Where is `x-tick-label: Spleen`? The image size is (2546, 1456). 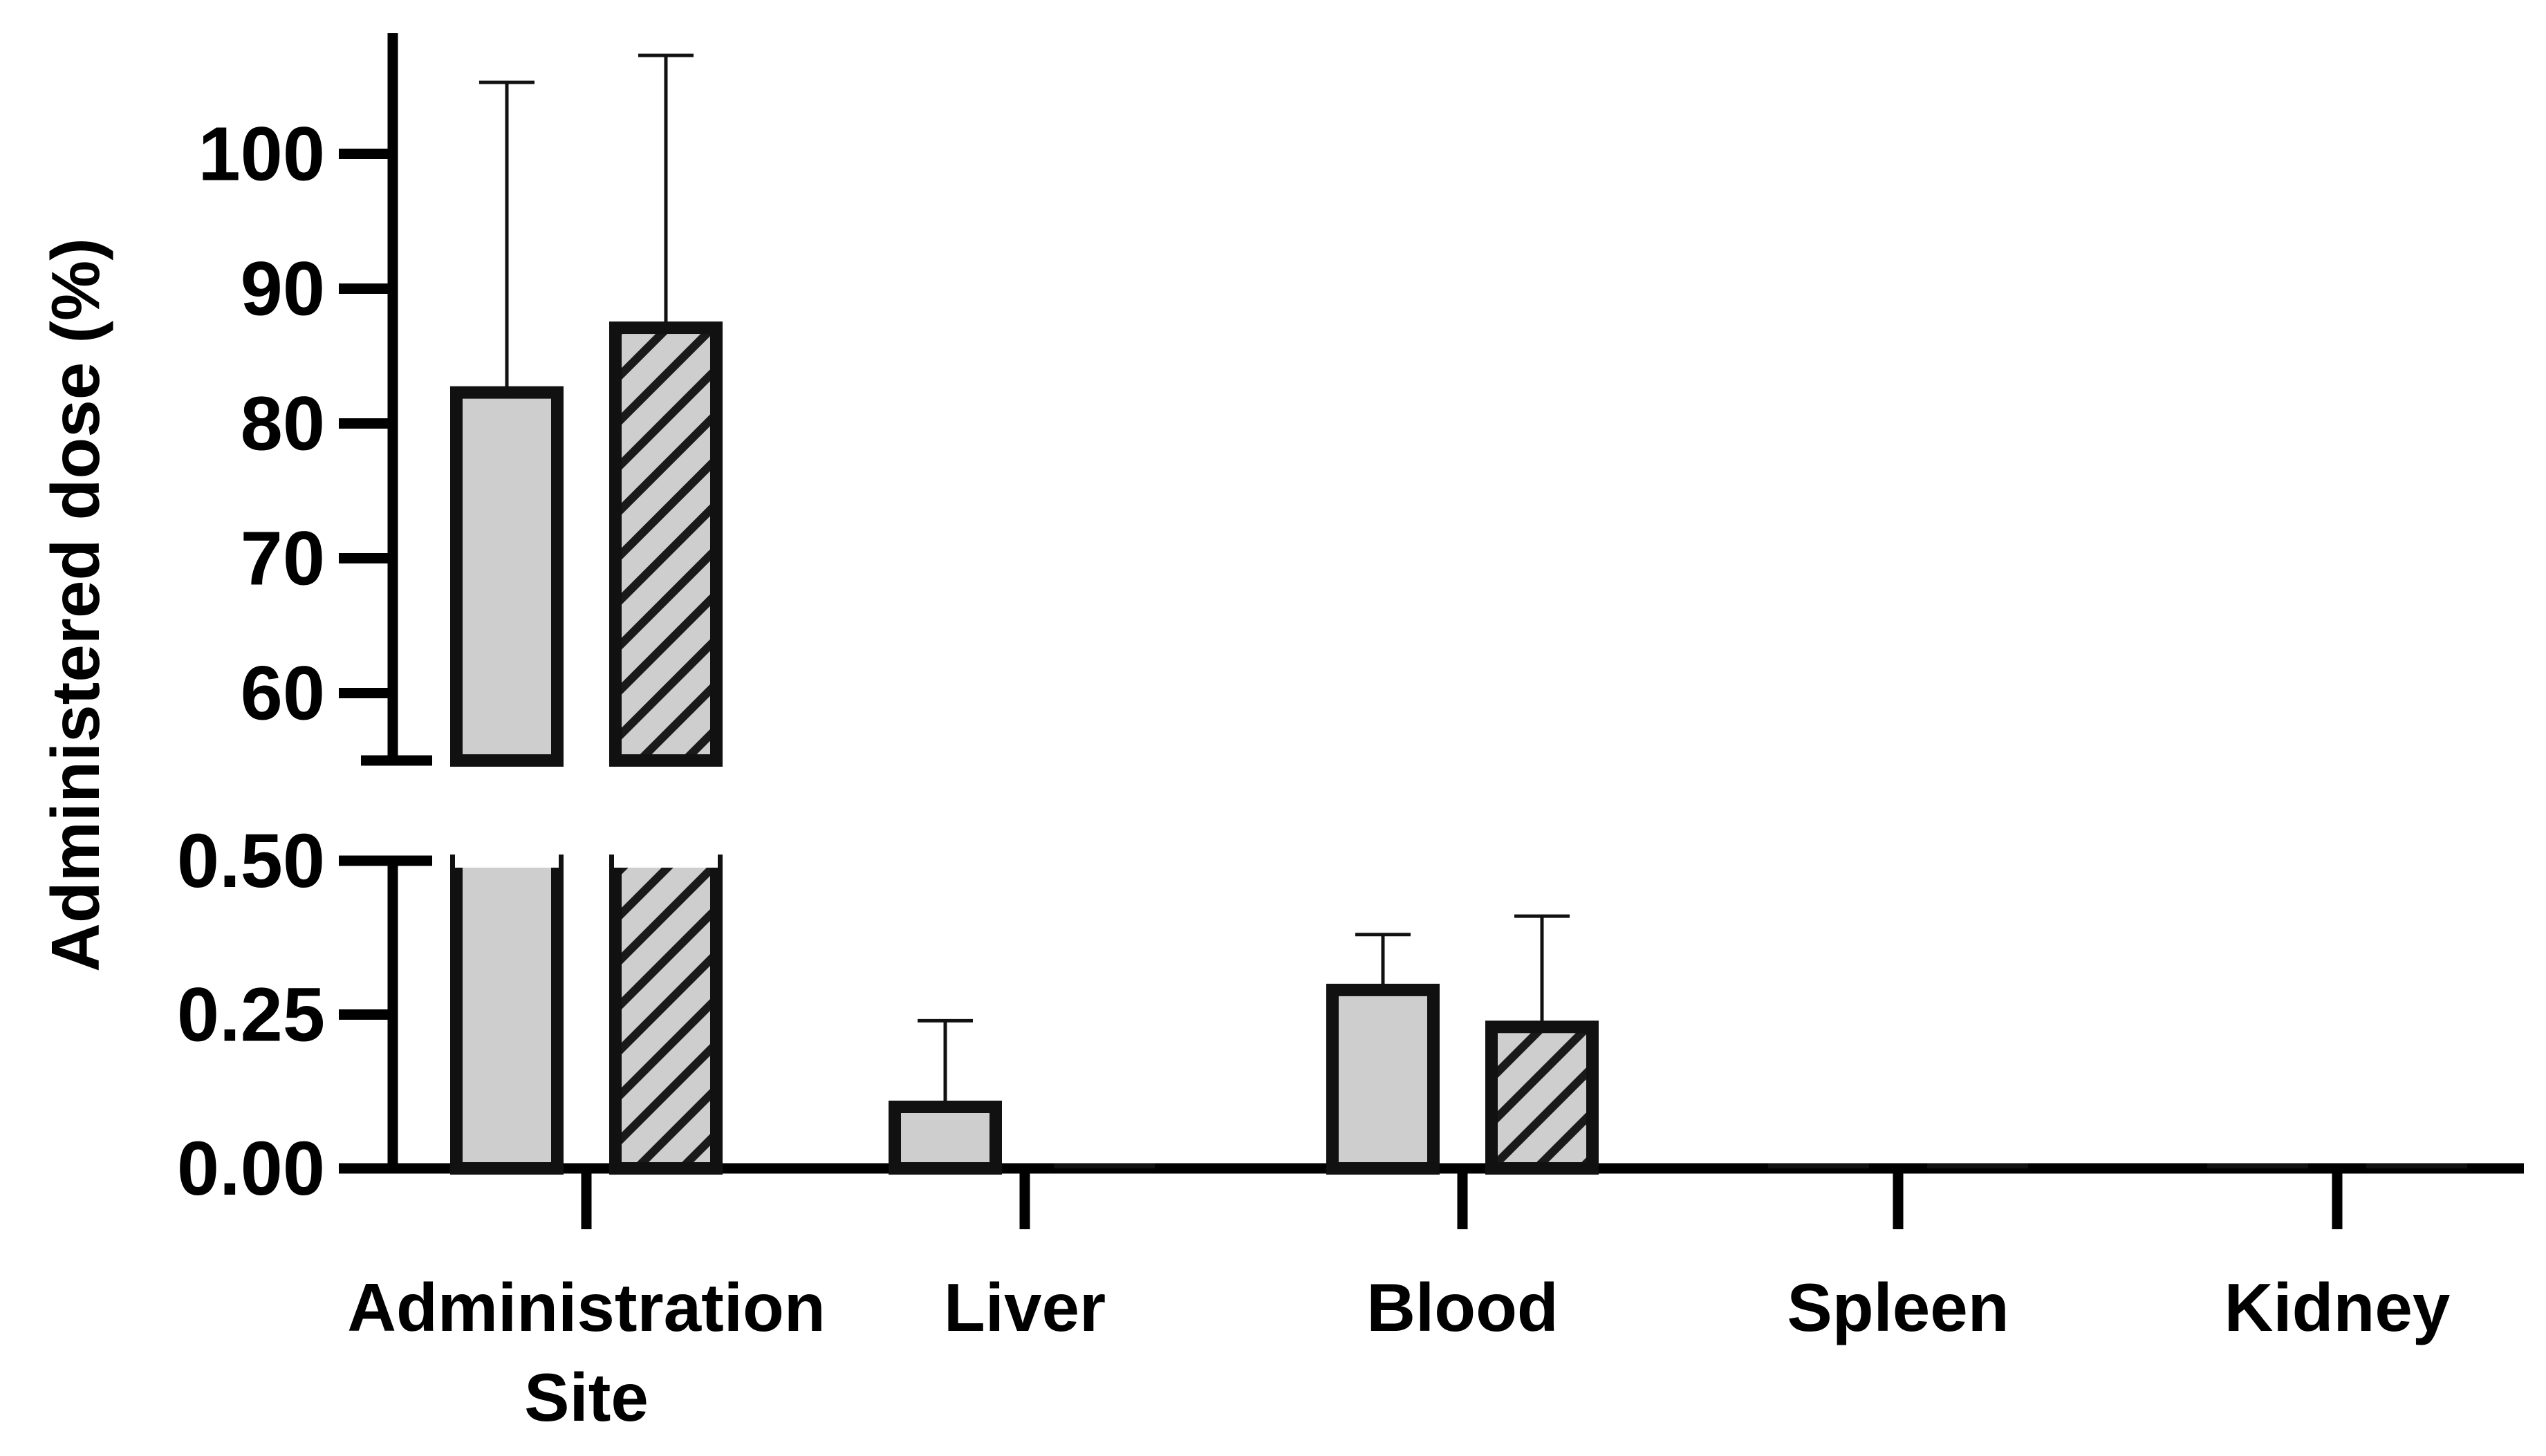 x-tick-label: Spleen is located at coordinates (1898, 1307).